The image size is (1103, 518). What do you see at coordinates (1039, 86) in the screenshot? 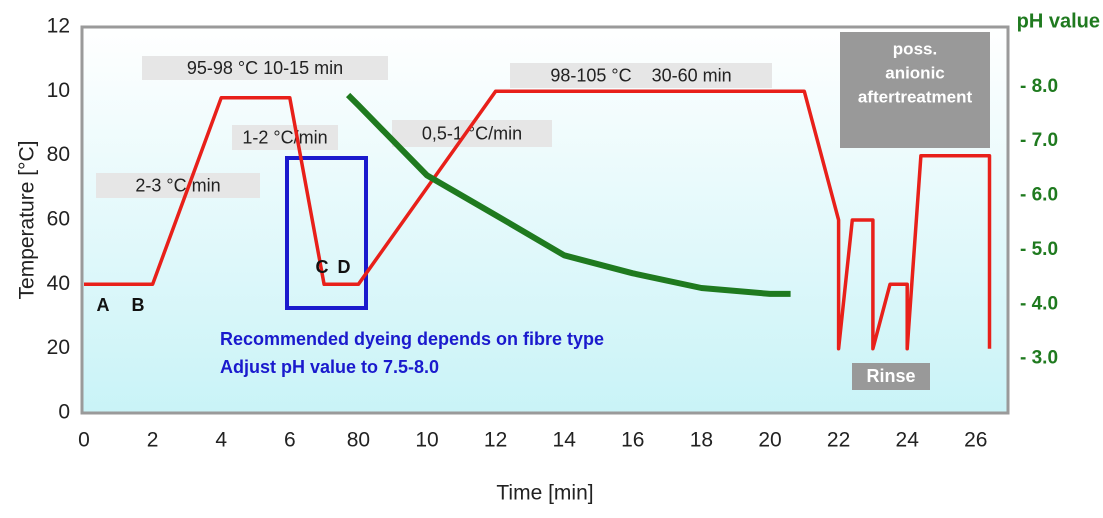
I see `y2-tick-label: - 8.0` at bounding box center [1039, 86].